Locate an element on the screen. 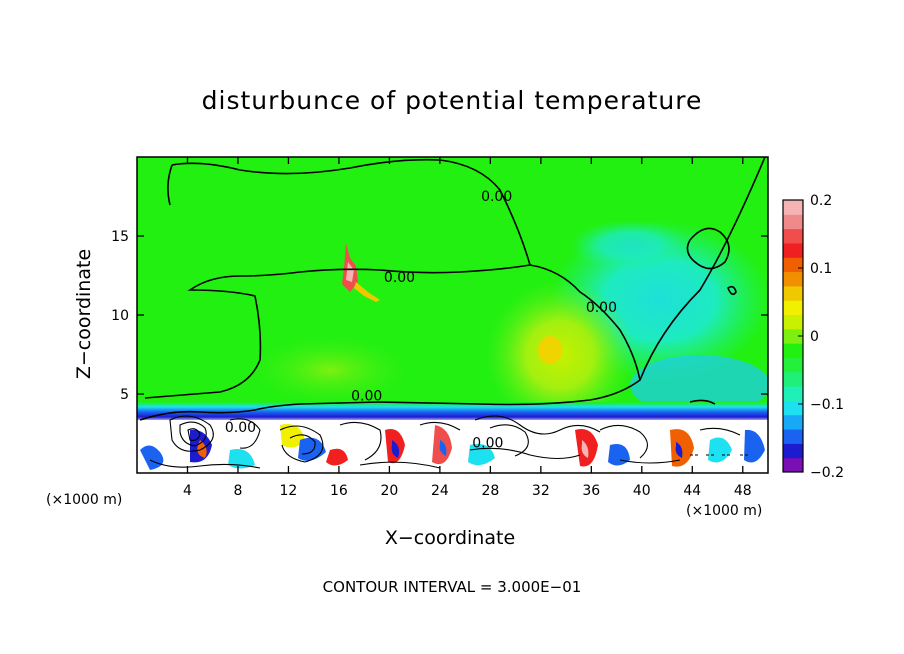 The height and width of the screenshot is (654, 904). x-tick-label: 32 is located at coordinates (541, 491).